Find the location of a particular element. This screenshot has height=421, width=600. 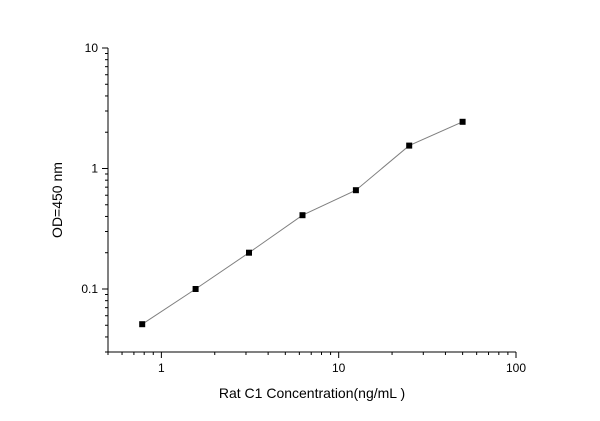

y-axis-label: OD=450 nm is located at coordinates (57, 200).